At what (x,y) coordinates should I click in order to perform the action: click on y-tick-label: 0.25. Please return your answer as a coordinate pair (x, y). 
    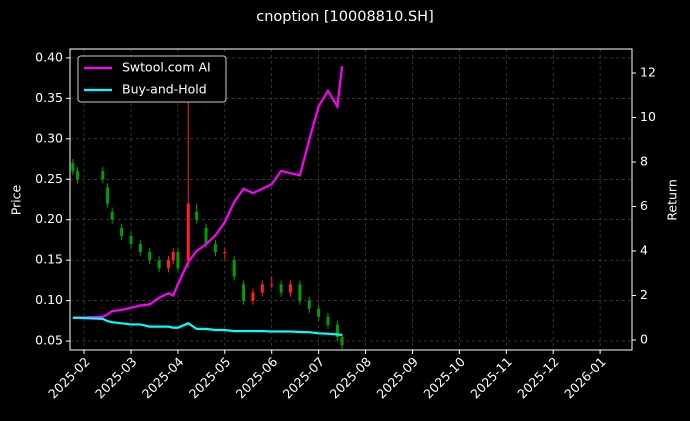
    Looking at the image, I should click on (49, 178).